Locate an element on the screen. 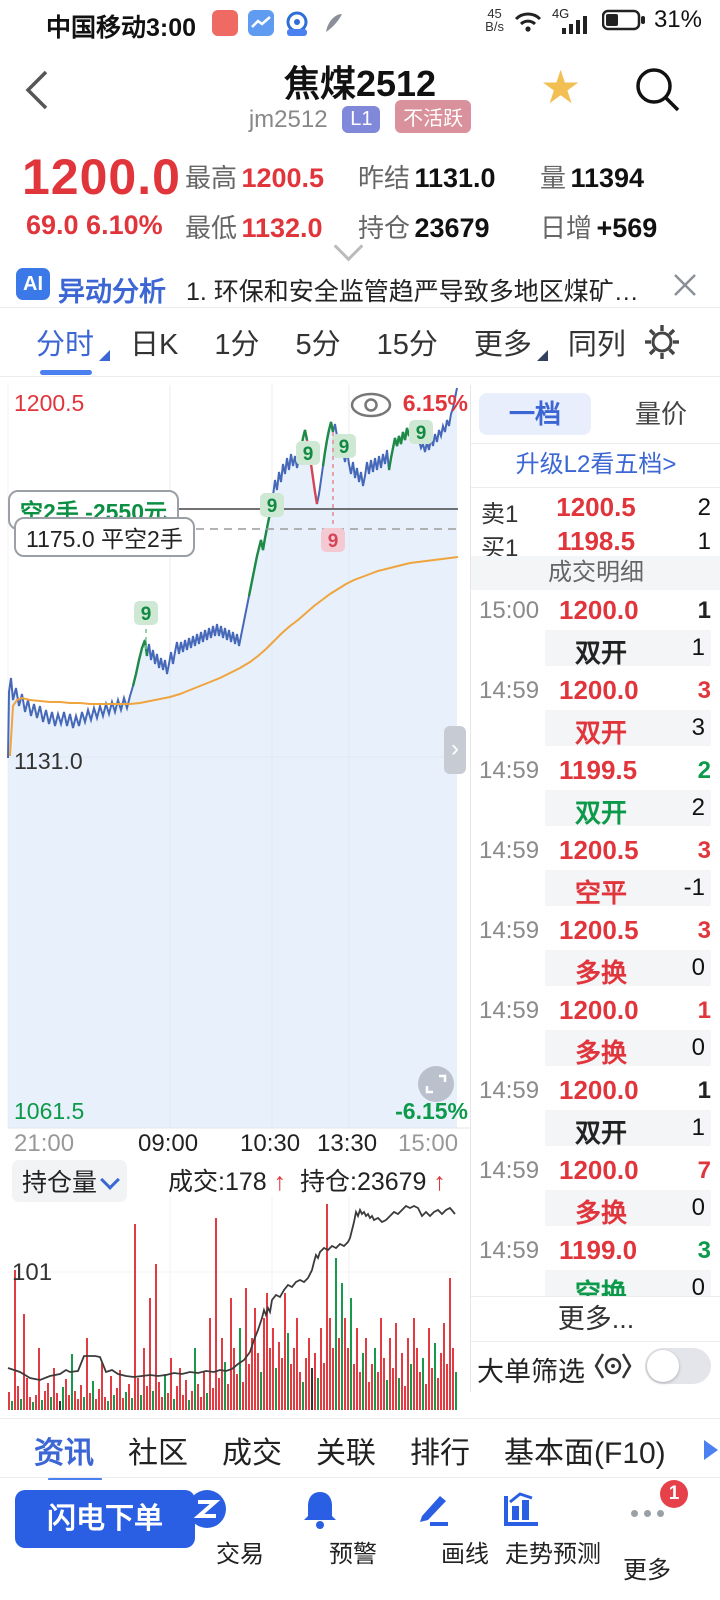  prev-settle-label: 昨结 is located at coordinates (384, 178).